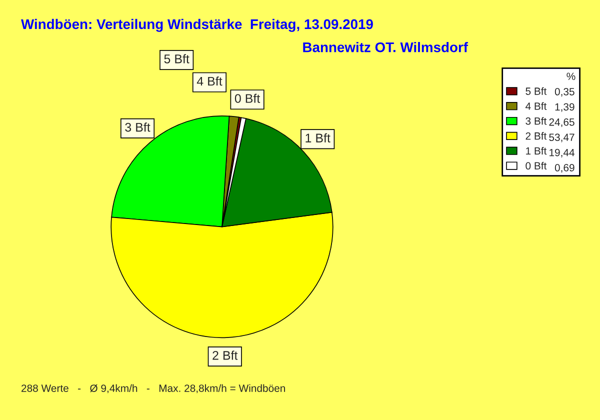 The height and width of the screenshot is (420, 600). What do you see at coordinates (564, 107) in the screenshot?
I see `data-label: 1,39` at bounding box center [564, 107].